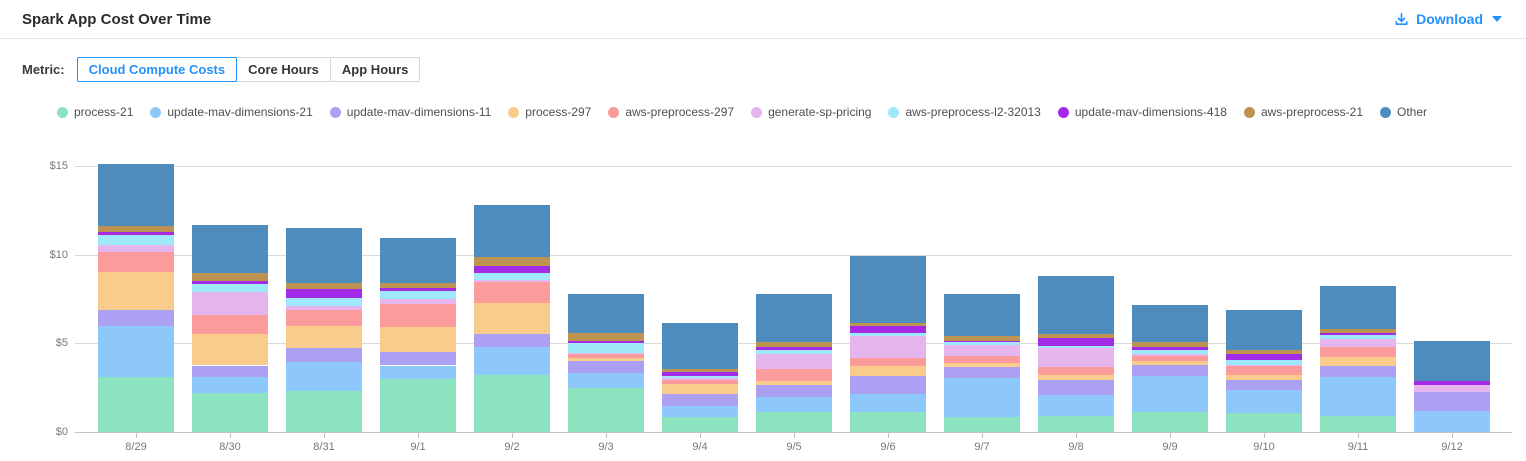 The height and width of the screenshot is (461, 1526). Describe the element at coordinates (1403, 112) in the screenshot. I see `legend-item-other: Other` at that location.